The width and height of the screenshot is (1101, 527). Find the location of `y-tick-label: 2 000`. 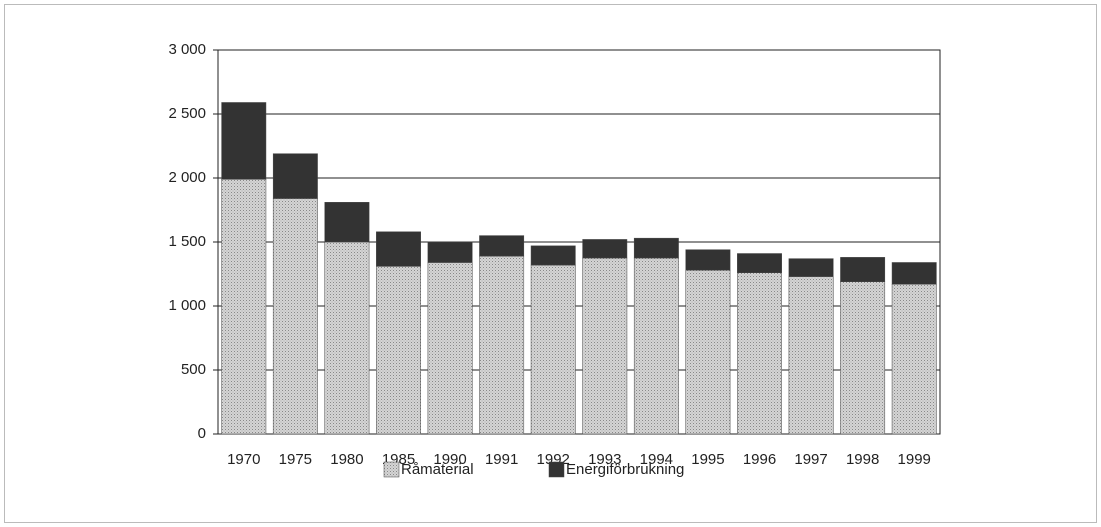

y-tick-label: 2 000 is located at coordinates (187, 177).